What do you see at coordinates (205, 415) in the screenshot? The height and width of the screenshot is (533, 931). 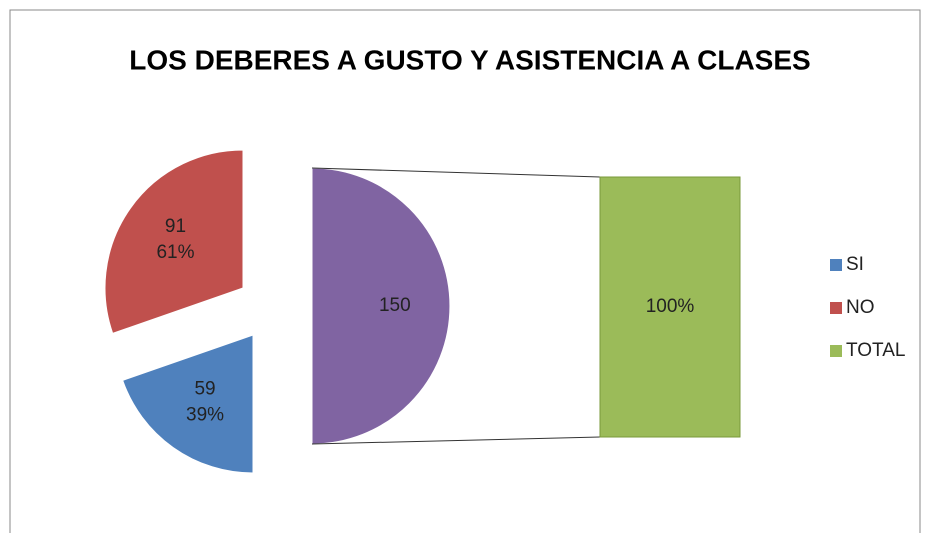 I see `data-label: 39%` at bounding box center [205, 415].